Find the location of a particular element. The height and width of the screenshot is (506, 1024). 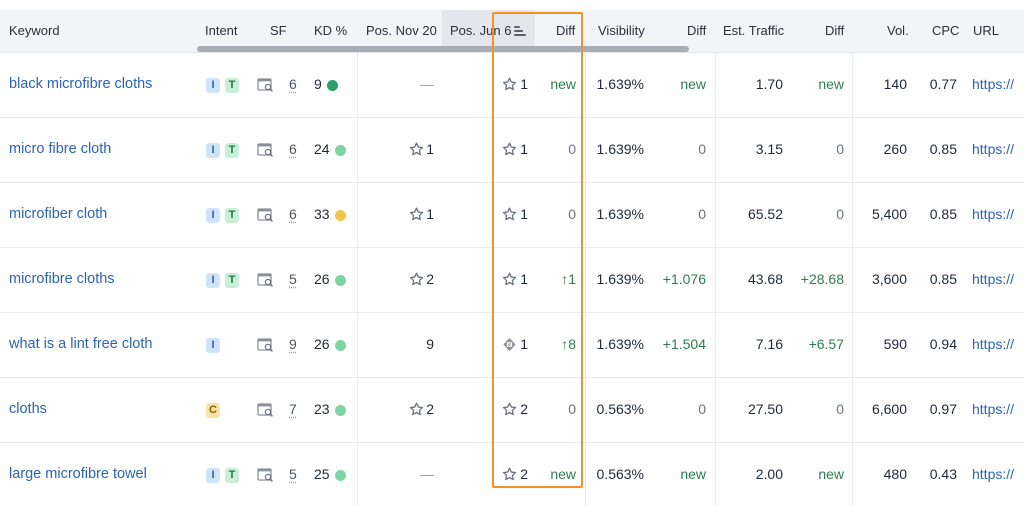

keyword-link: large microfibre towel is located at coordinates (78, 474).